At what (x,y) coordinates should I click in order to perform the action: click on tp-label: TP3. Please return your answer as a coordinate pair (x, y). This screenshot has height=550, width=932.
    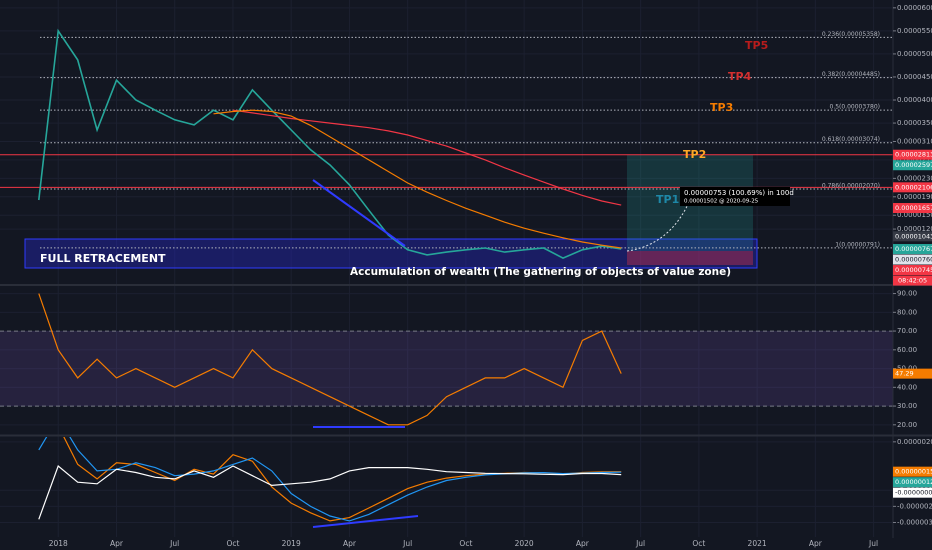
    Looking at the image, I should click on (721, 107).